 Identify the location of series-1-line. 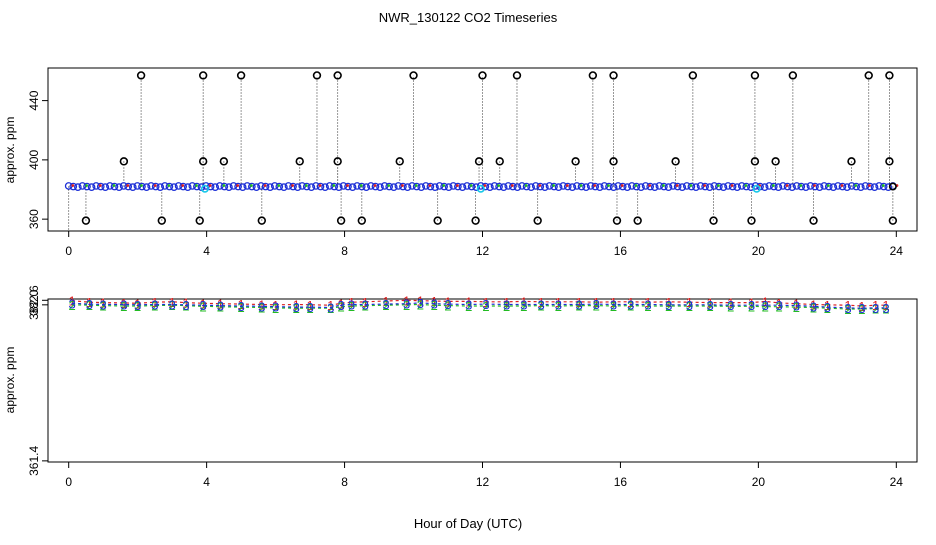
(479, 303).